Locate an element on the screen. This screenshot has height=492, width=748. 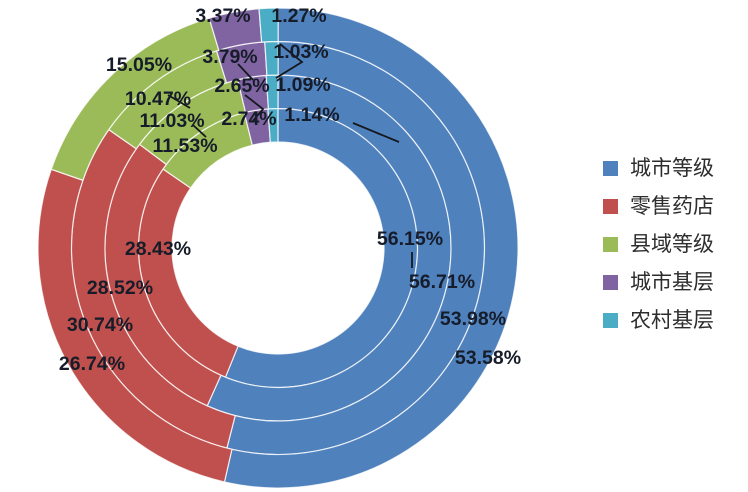
legend-label-2: 零售药店 is located at coordinates (672, 205).